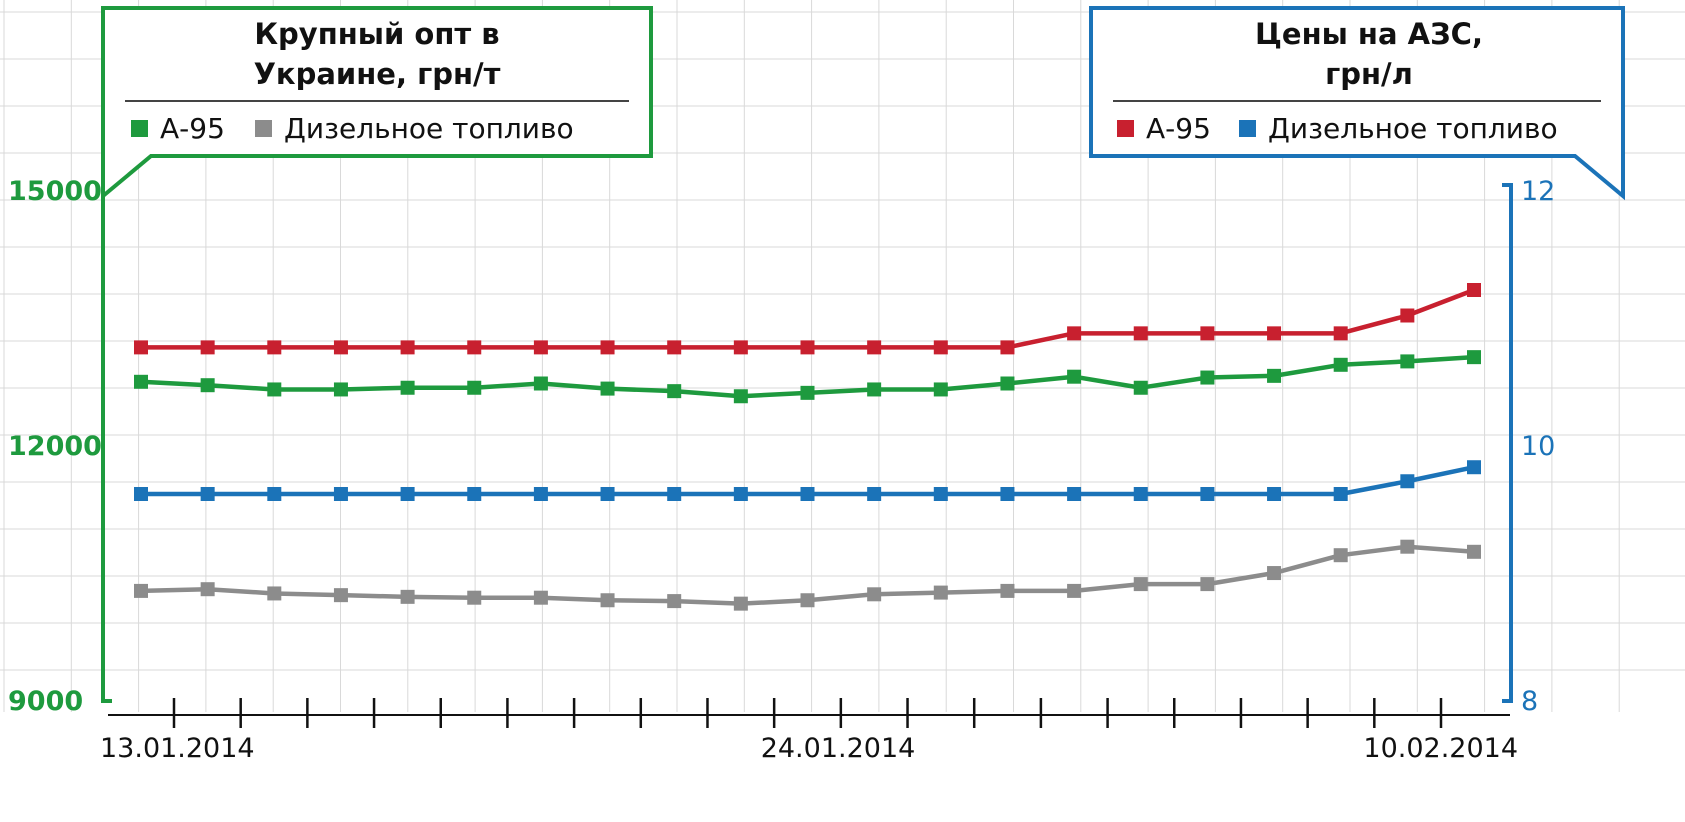 The width and height of the screenshot is (1685, 822). I want to click on legend-swatch-blue, so click(1247, 128).